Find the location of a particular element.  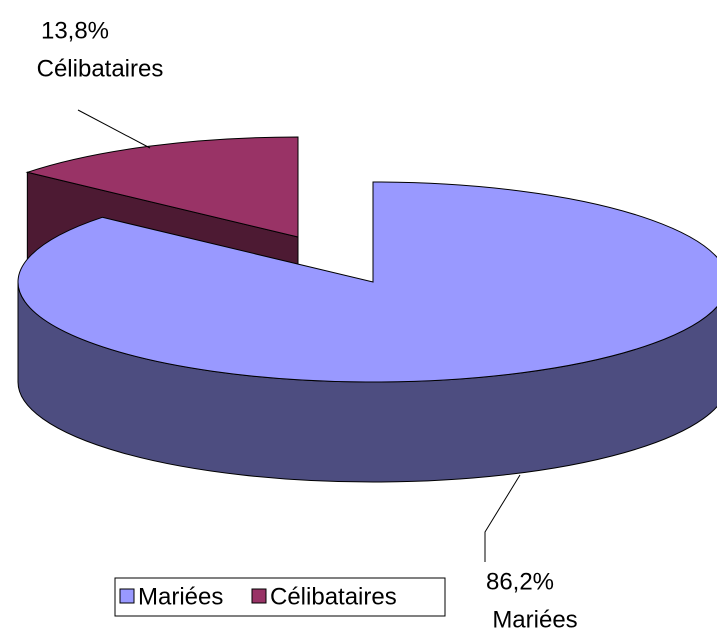

data-label: 86,2% is located at coordinates (520, 581).